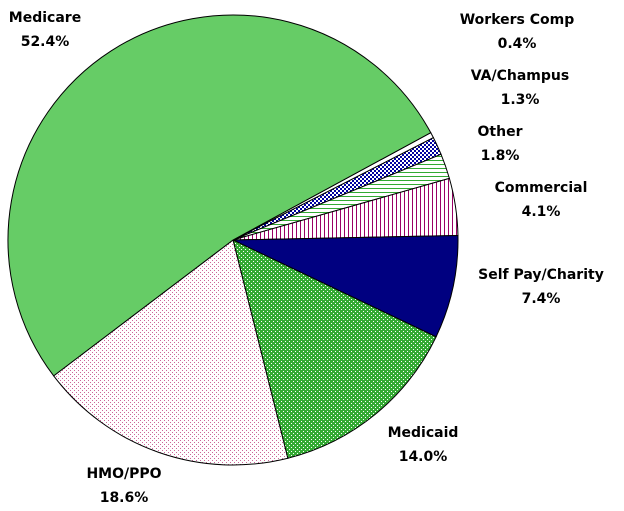  What do you see at coordinates (500, 156) in the screenshot?
I see `slice-value-label: 1.8%` at bounding box center [500, 156].